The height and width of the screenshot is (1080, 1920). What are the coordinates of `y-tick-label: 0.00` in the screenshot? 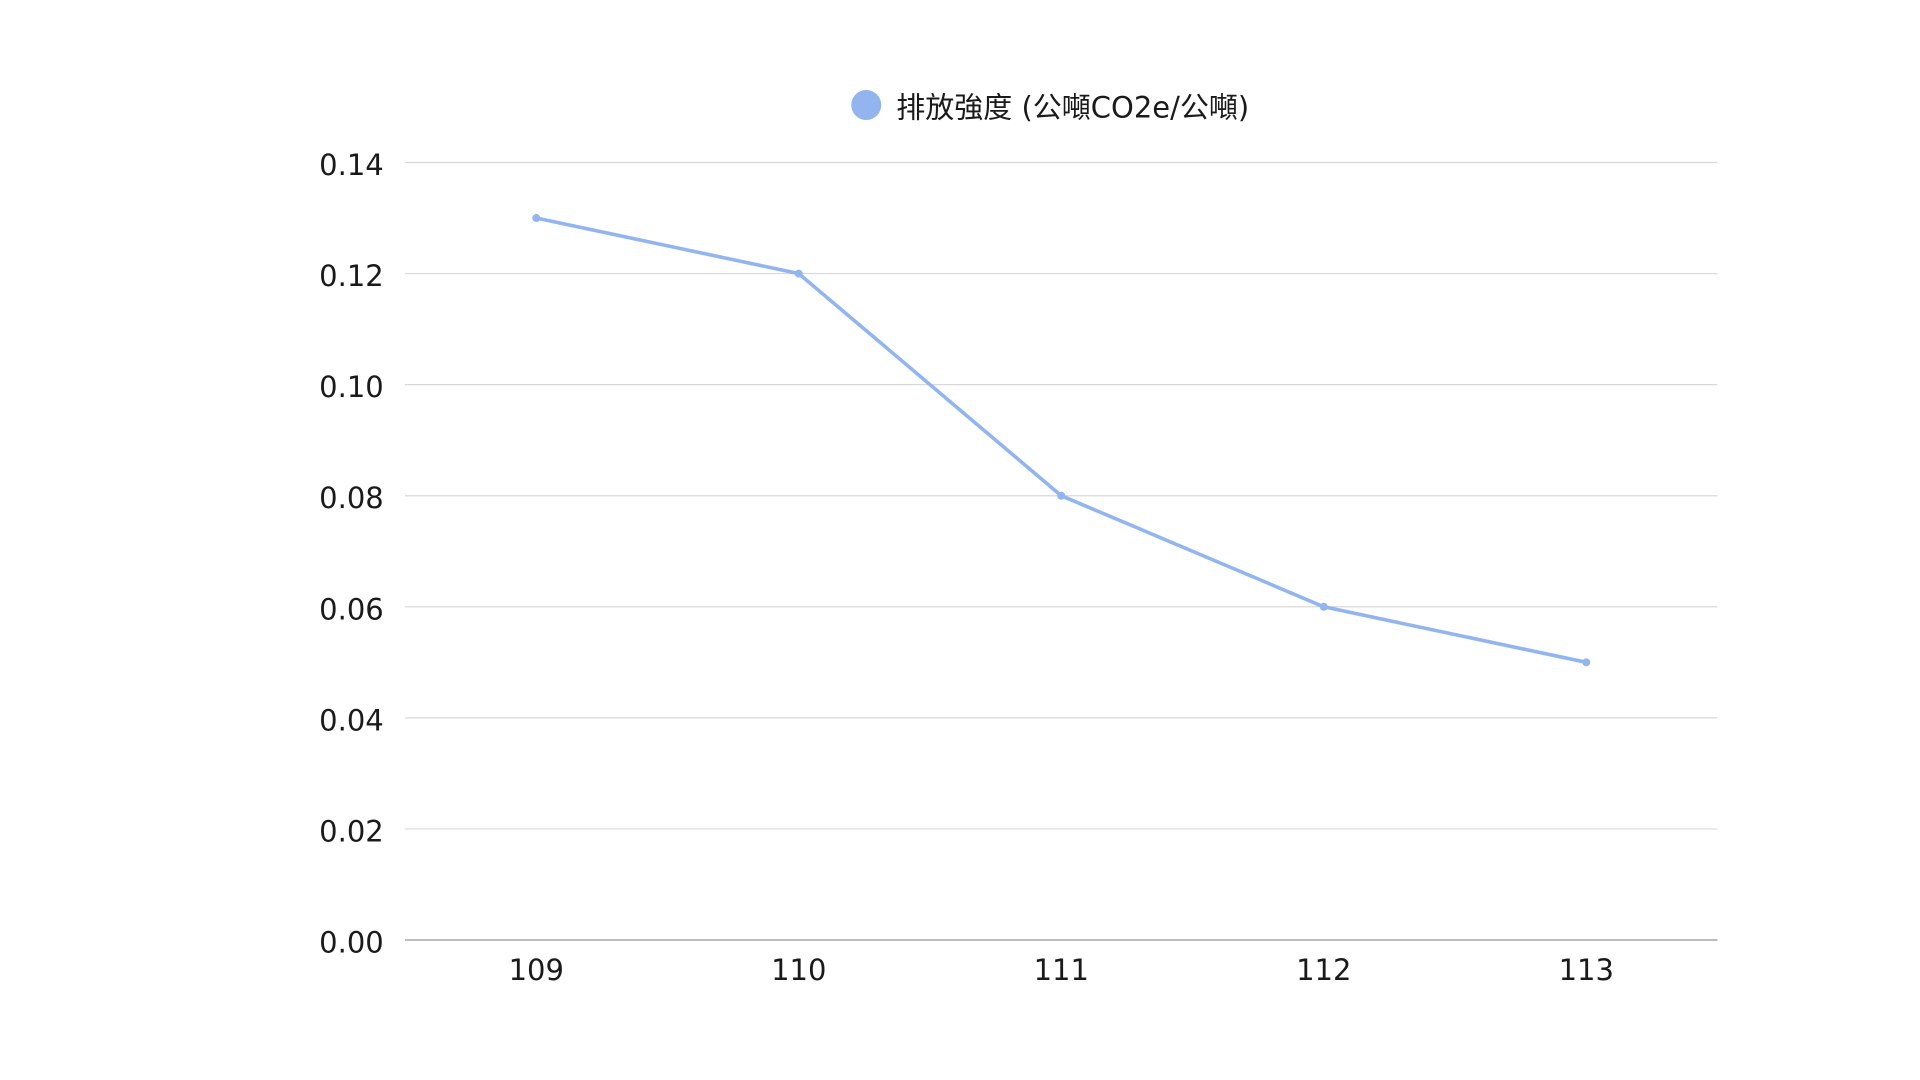 It's located at (351, 943).